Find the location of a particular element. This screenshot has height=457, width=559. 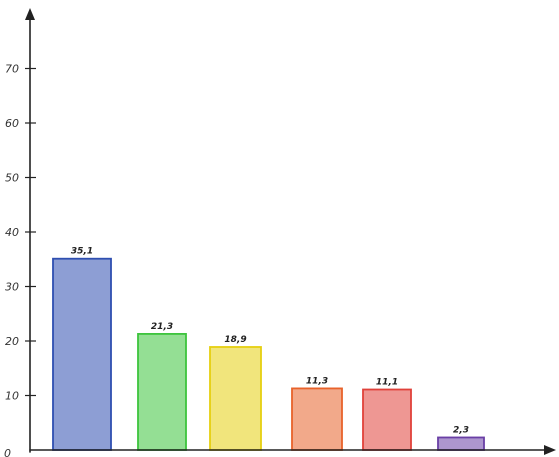

x-axis-arrow-icon is located at coordinates (550, 450).